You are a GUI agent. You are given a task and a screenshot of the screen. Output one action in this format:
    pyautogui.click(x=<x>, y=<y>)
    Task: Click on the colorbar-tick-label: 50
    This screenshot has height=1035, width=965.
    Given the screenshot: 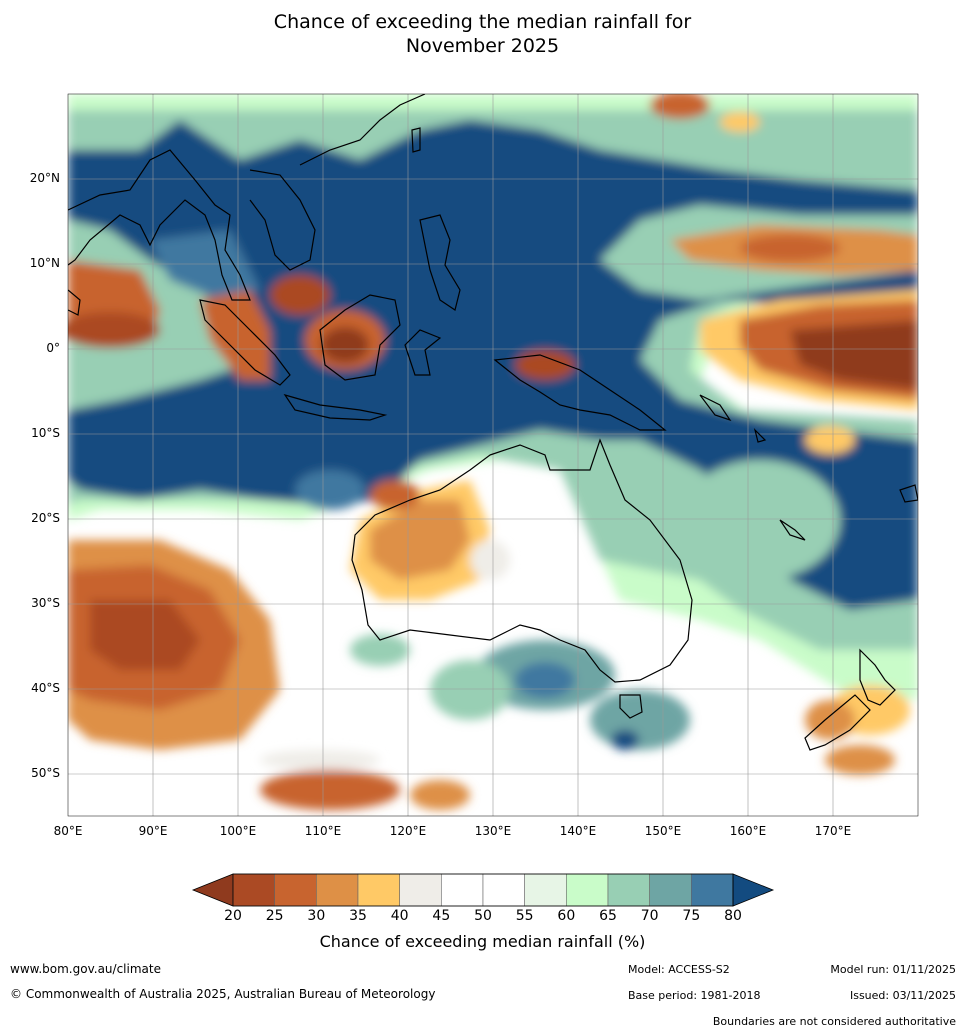 What is the action you would take?
    pyautogui.click(x=483, y=916)
    